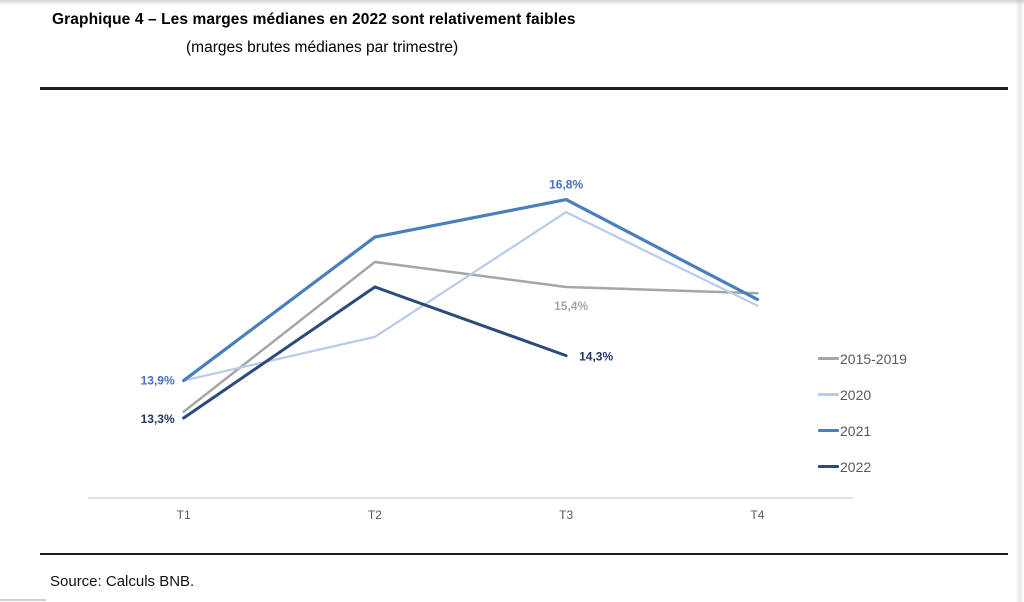  What do you see at coordinates (856, 430) in the screenshot?
I see `legend-label-2021: 2021` at bounding box center [856, 430].